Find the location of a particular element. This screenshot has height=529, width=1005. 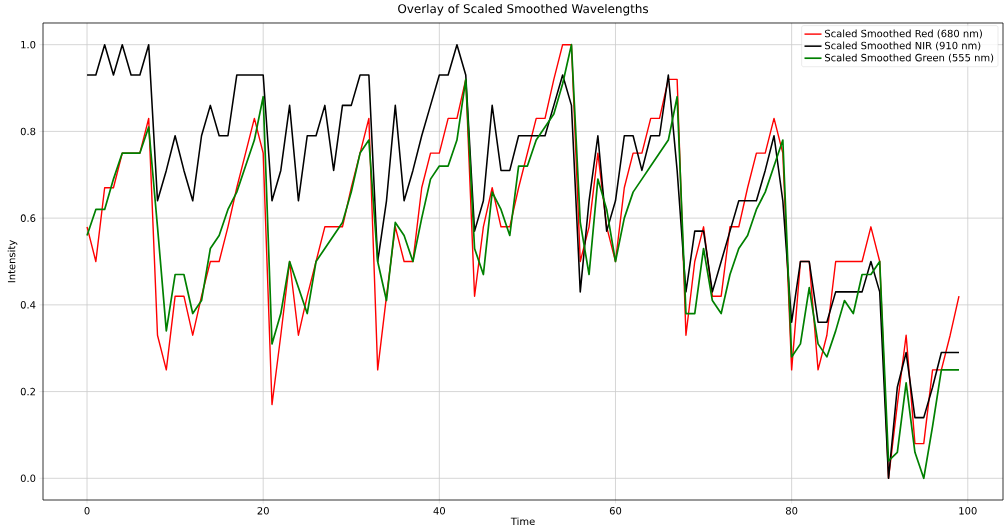

y-tick-label: 0.0 is located at coordinates (28, 478).